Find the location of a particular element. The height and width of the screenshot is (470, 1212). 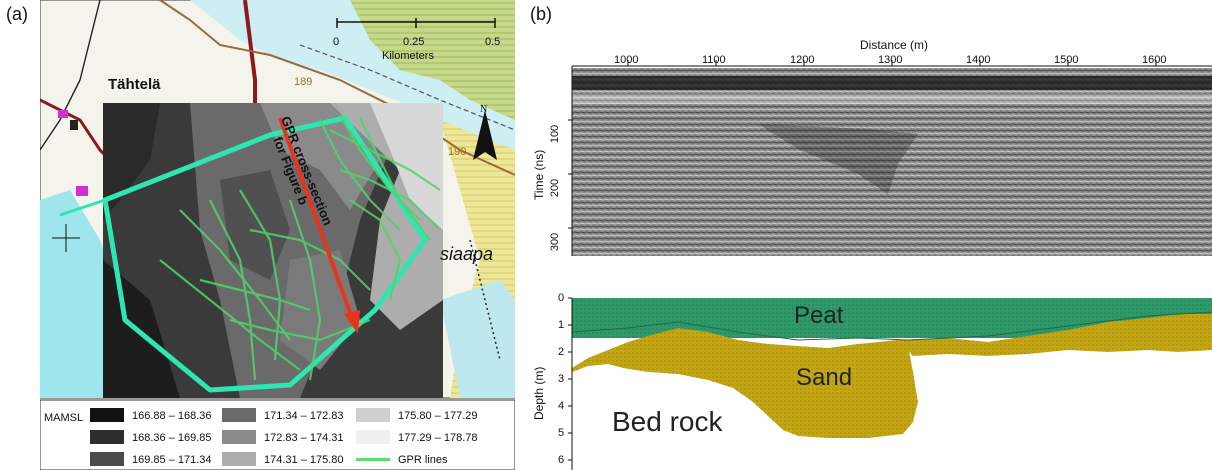

sand-band-right is located at coordinates (1055, 335).